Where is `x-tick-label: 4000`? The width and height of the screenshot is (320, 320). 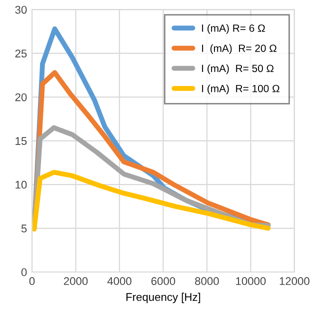 x-tick-label: 4000 is located at coordinates (119, 281).